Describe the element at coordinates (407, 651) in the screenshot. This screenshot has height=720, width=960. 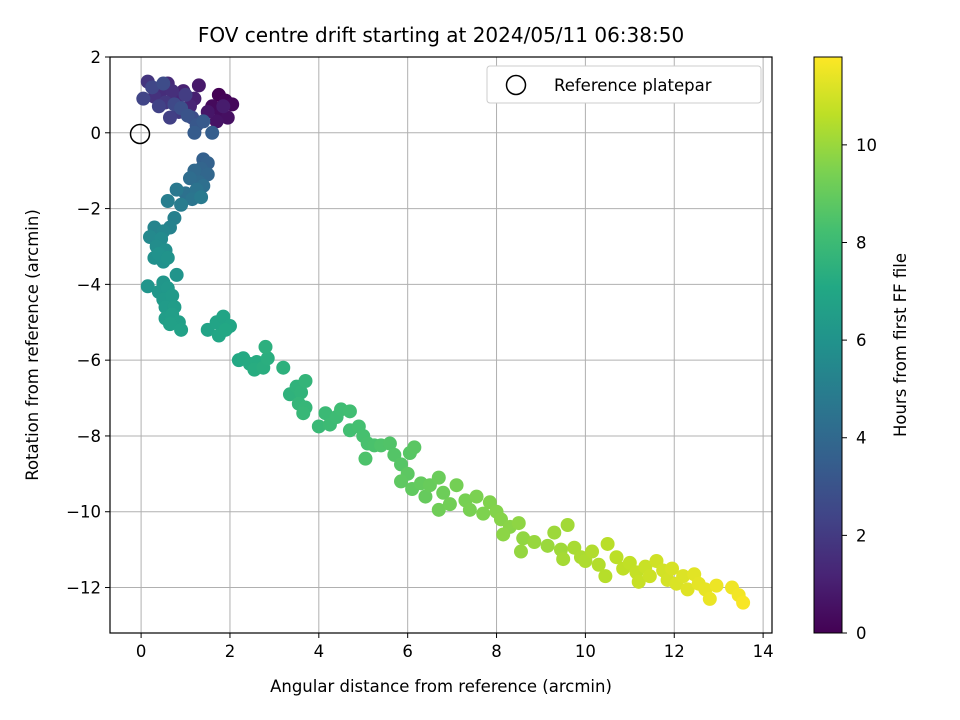
I see `x-tick-label: 6` at that location.